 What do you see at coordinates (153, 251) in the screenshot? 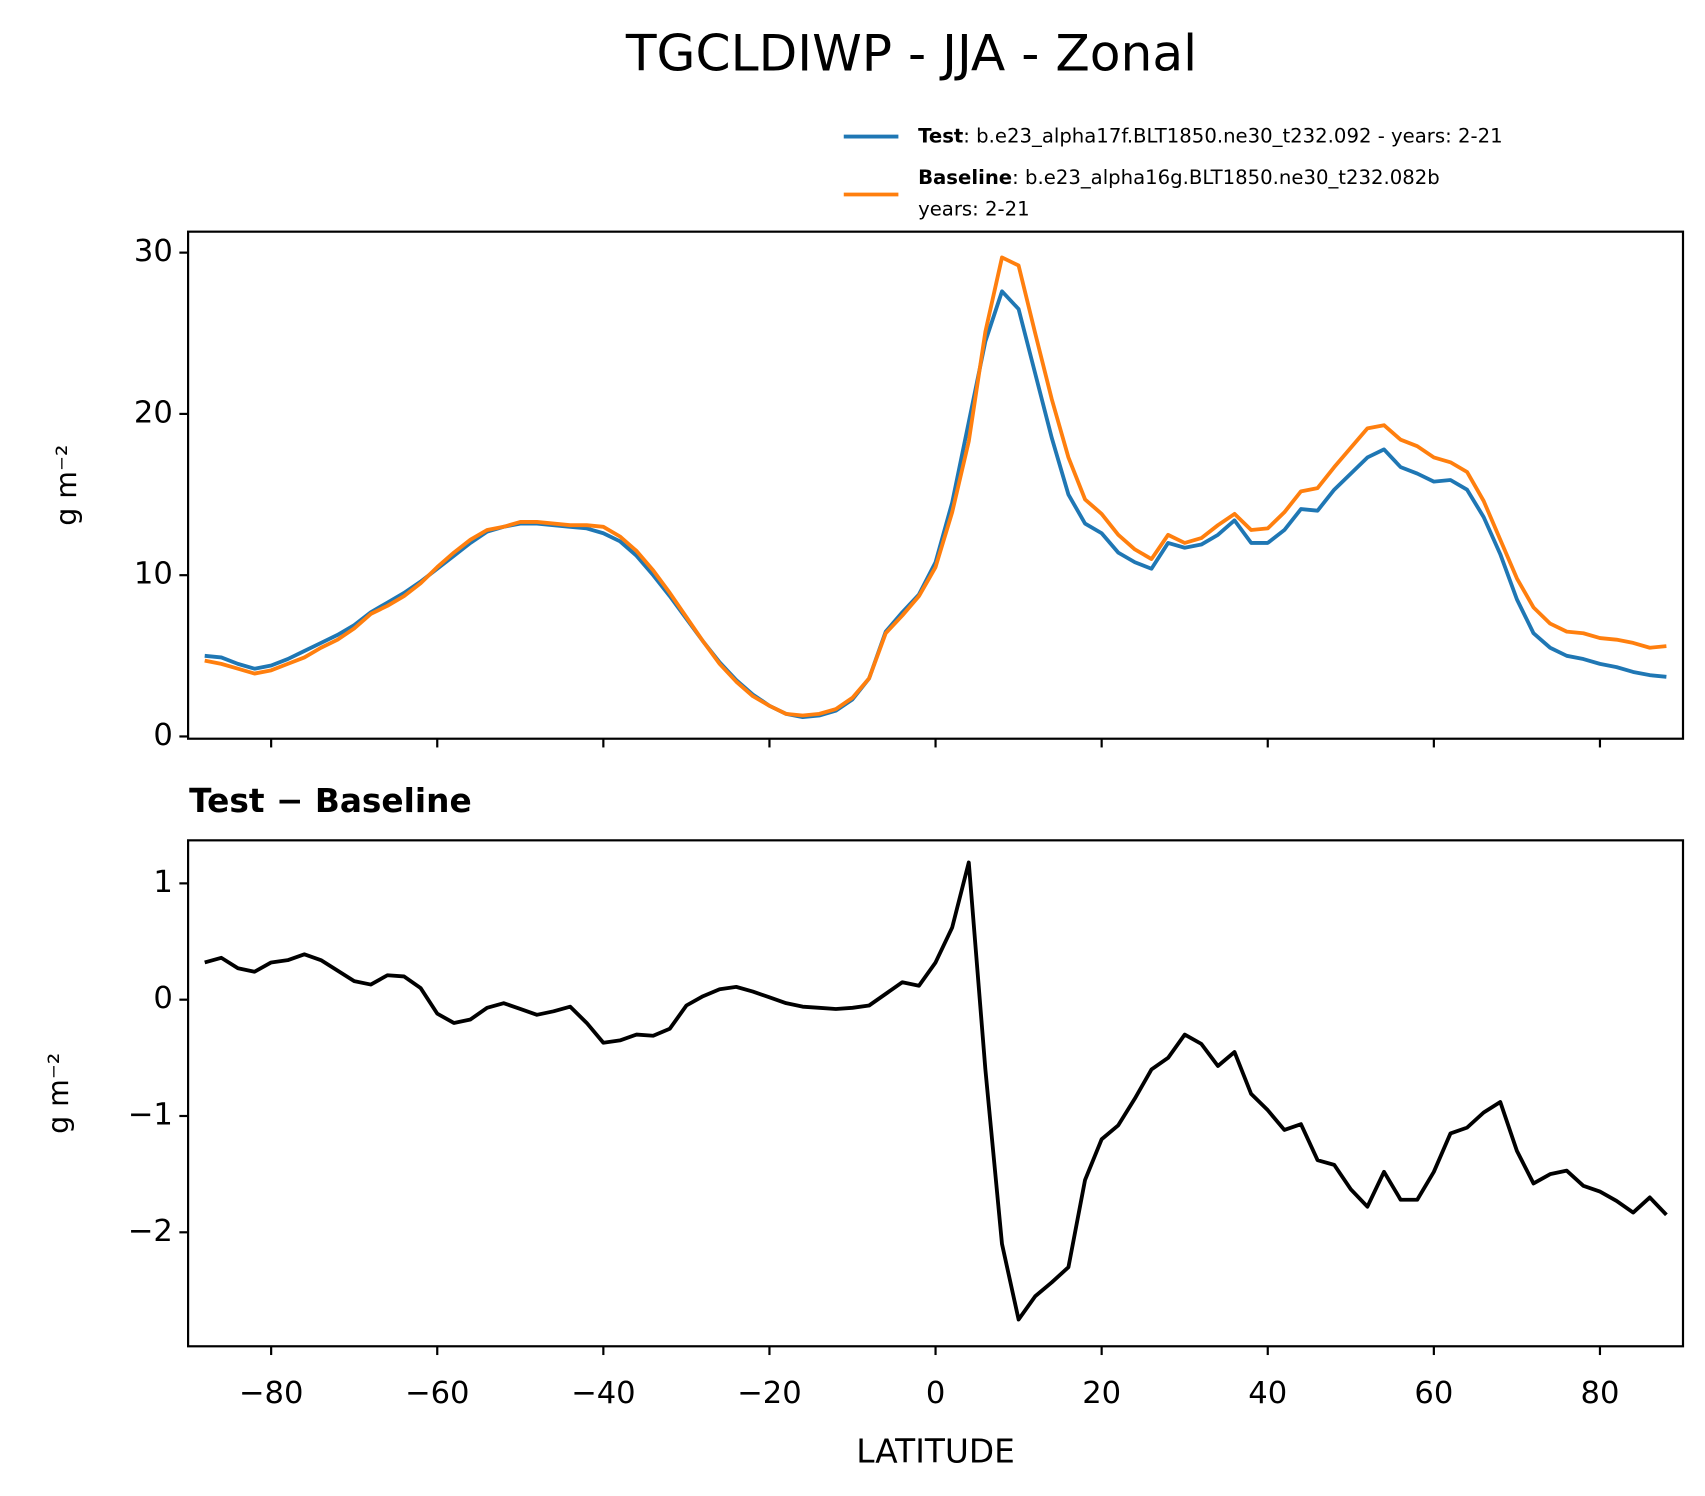
I see `y-tick-label: 30` at bounding box center [153, 251].